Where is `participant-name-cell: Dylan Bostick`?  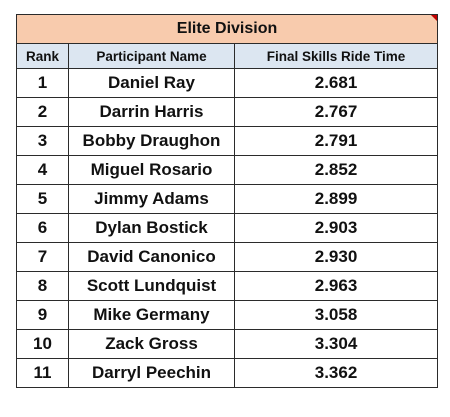 participant-name-cell: Dylan Bostick is located at coordinates (151, 228).